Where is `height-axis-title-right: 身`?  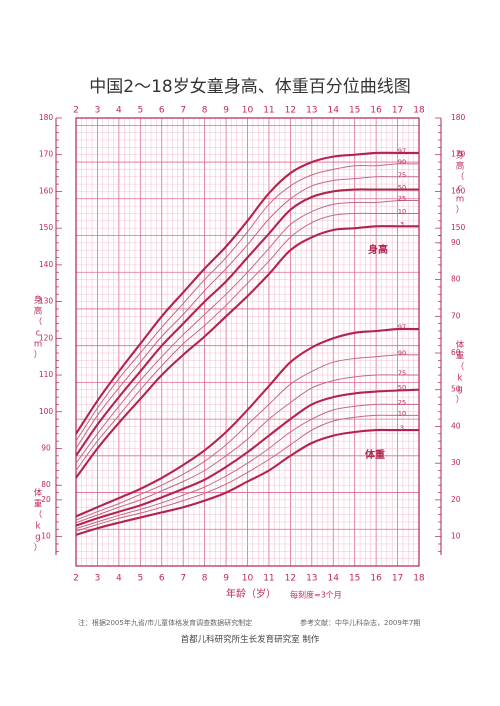
height-axis-title-right: 身 is located at coordinates (460, 155).